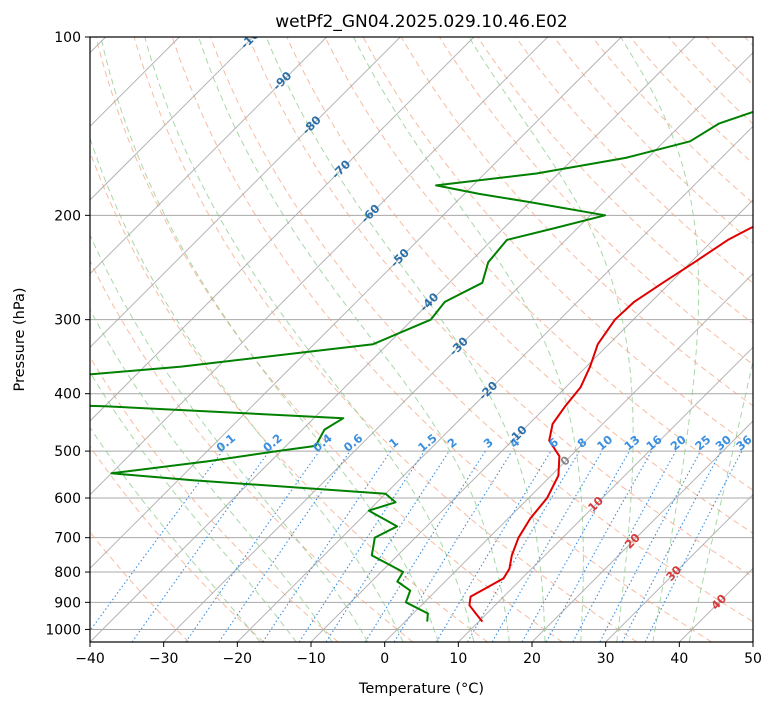 Image resolution: width=775 pixels, height=708 pixels. Describe the element at coordinates (399, 258) in the screenshot. I see `isotherm-label: -50` at that location.